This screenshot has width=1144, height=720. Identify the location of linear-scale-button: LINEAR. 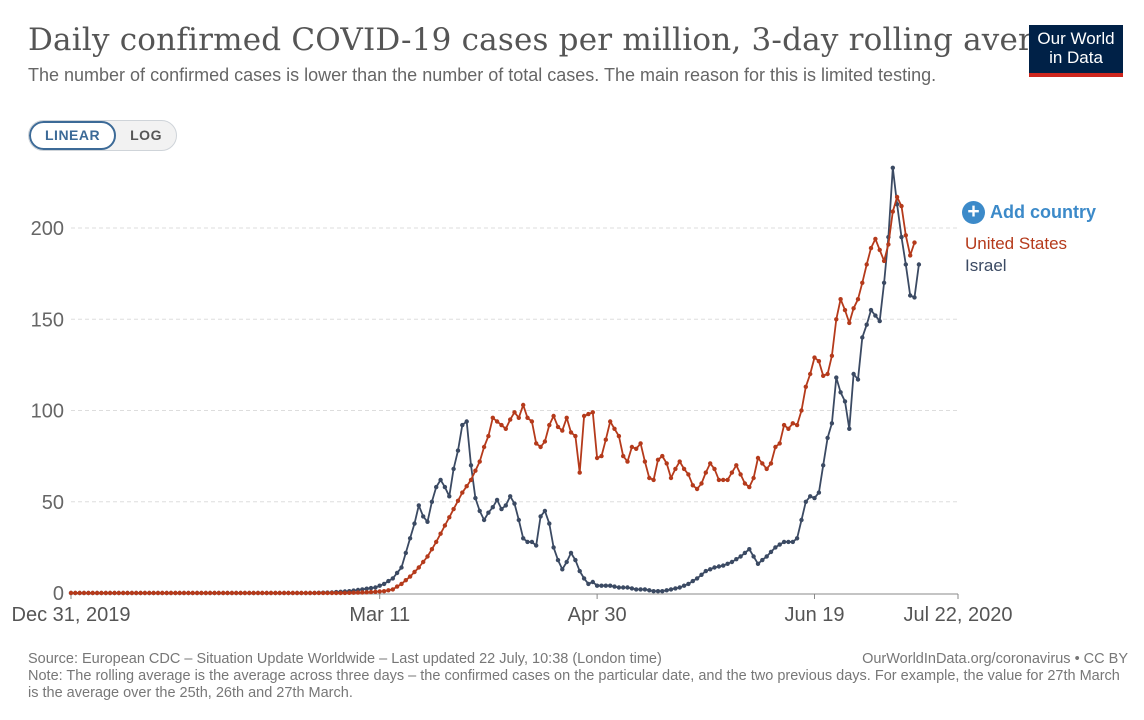
(73, 135).